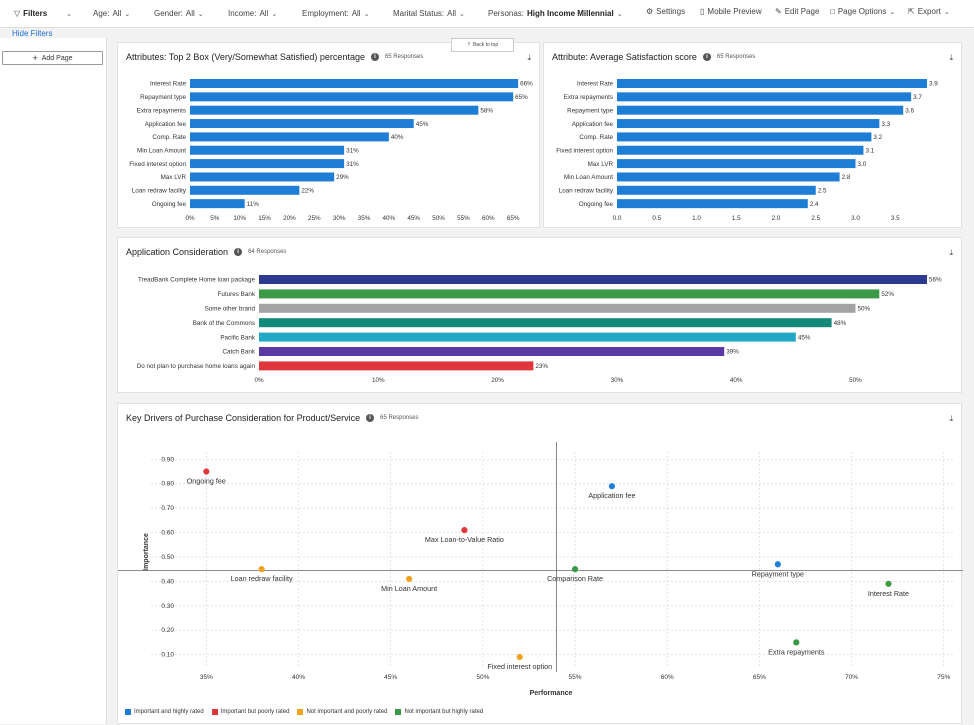  What do you see at coordinates (196, 366) in the screenshot?
I see `bar-category-label: Do not plan to purchase home loans again` at bounding box center [196, 366].